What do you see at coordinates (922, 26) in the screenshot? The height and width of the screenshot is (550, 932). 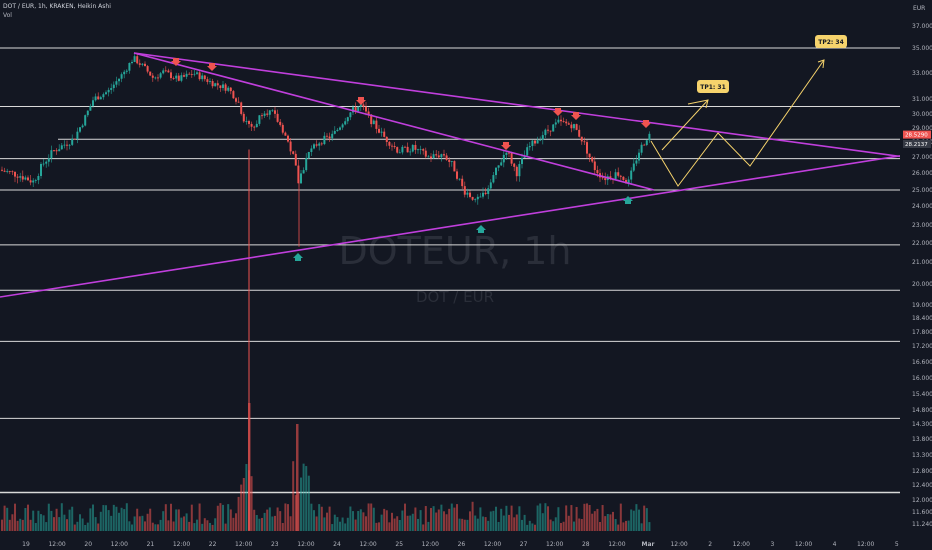 I see `price-tick-0: 37.000` at bounding box center [922, 26].